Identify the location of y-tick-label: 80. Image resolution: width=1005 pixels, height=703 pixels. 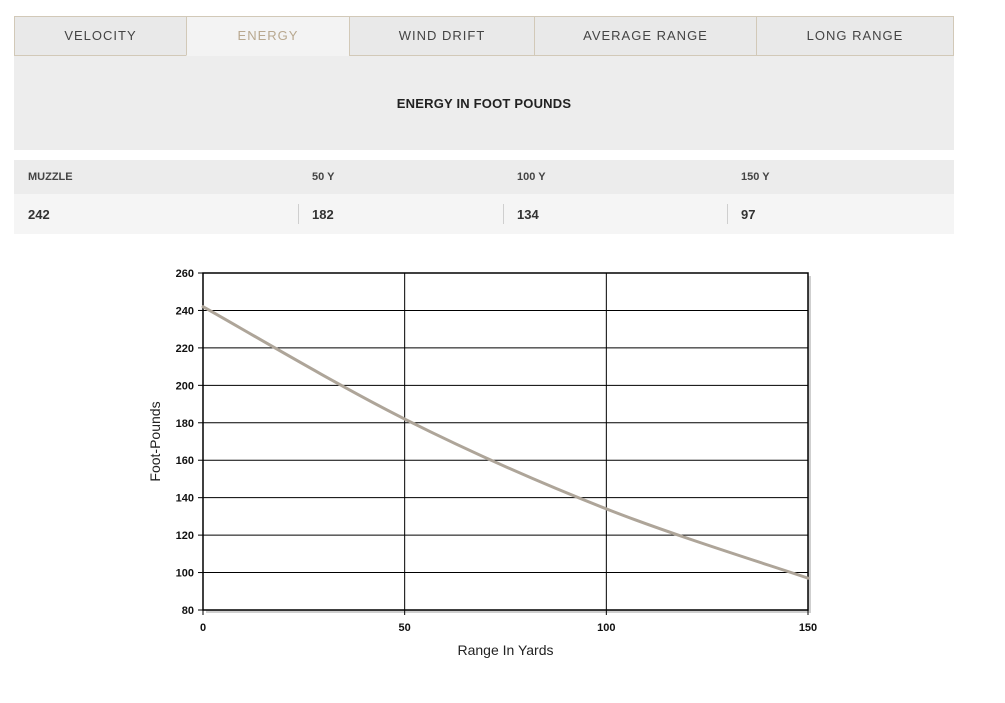
(188, 611).